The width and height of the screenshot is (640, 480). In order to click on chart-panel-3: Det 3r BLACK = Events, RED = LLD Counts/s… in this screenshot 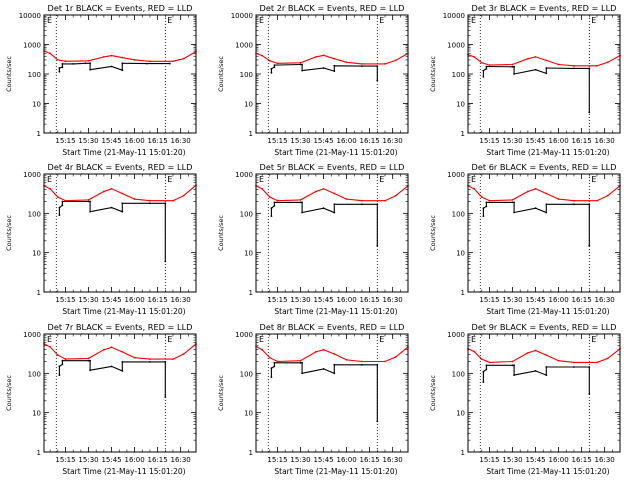, I will do `click(525, 80)`.